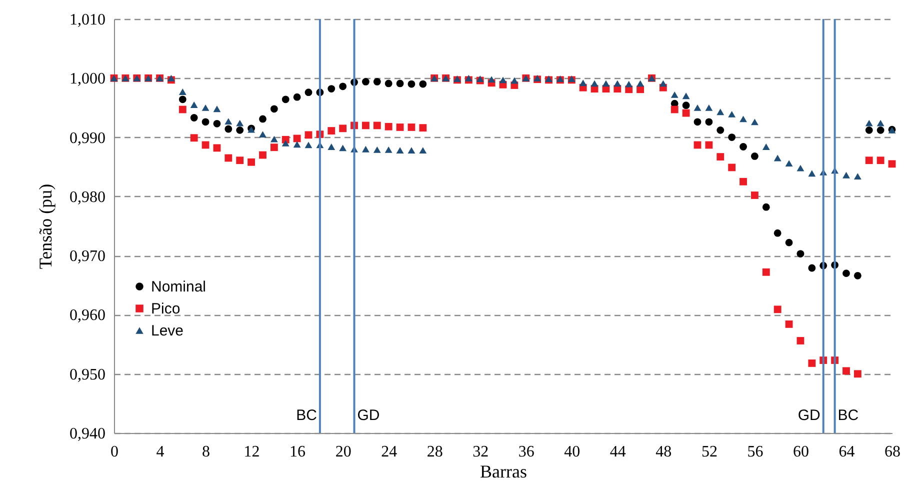 Image resolution: width=908 pixels, height=495 pixels. I want to click on legend-label: Nominal, so click(178, 287).